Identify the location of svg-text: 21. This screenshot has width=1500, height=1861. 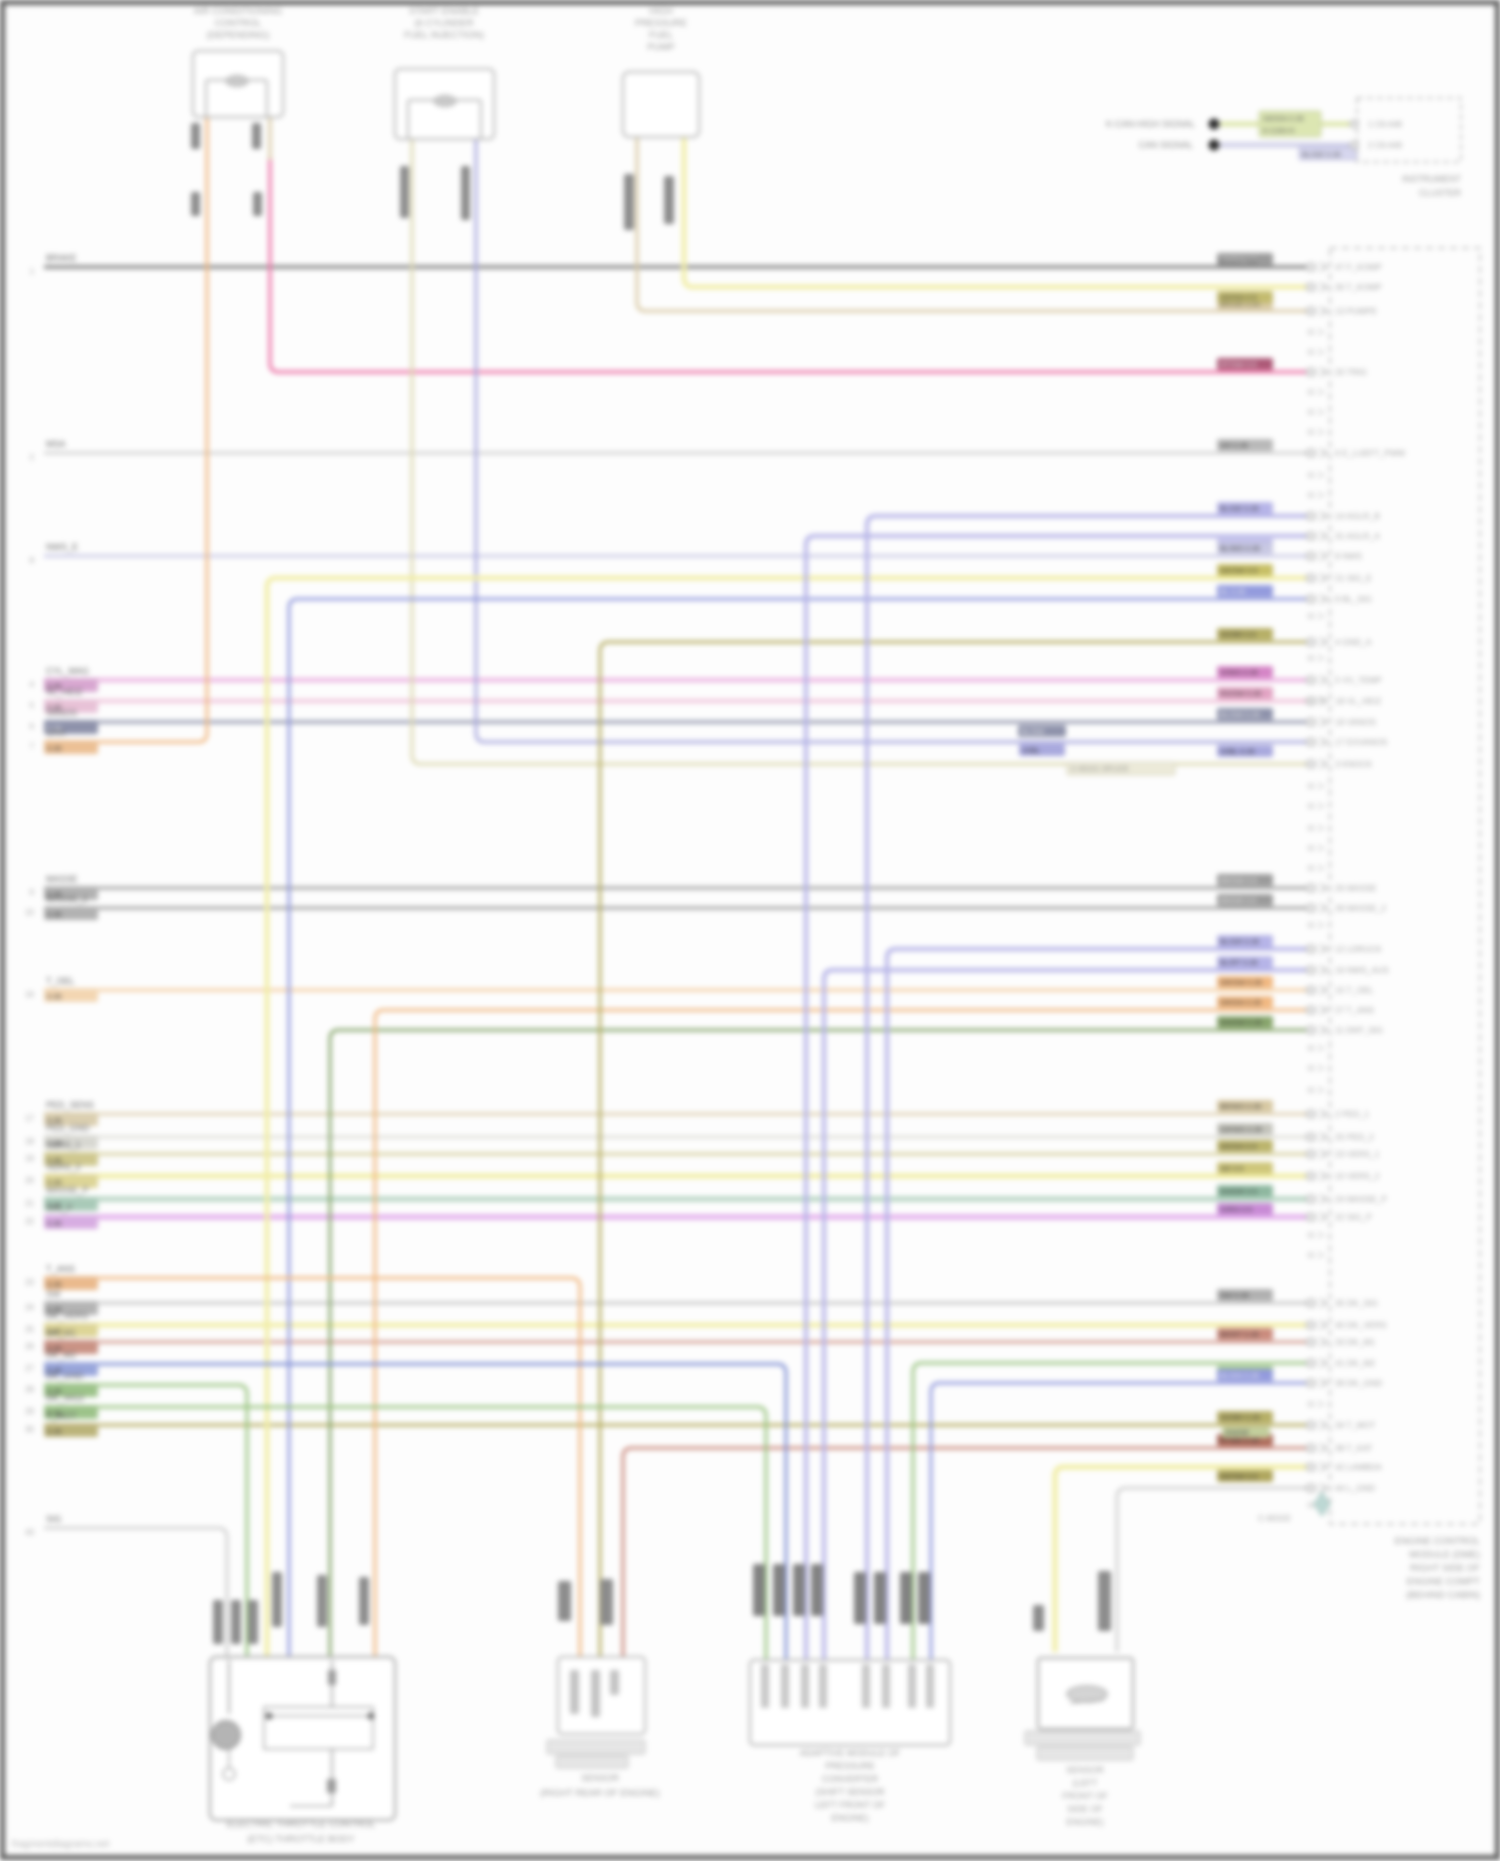
(29, 1203).